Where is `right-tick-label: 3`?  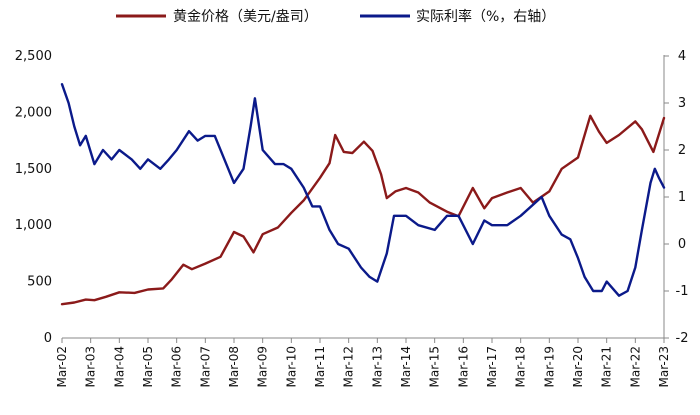
right-tick-label: 3 is located at coordinates (682, 103).